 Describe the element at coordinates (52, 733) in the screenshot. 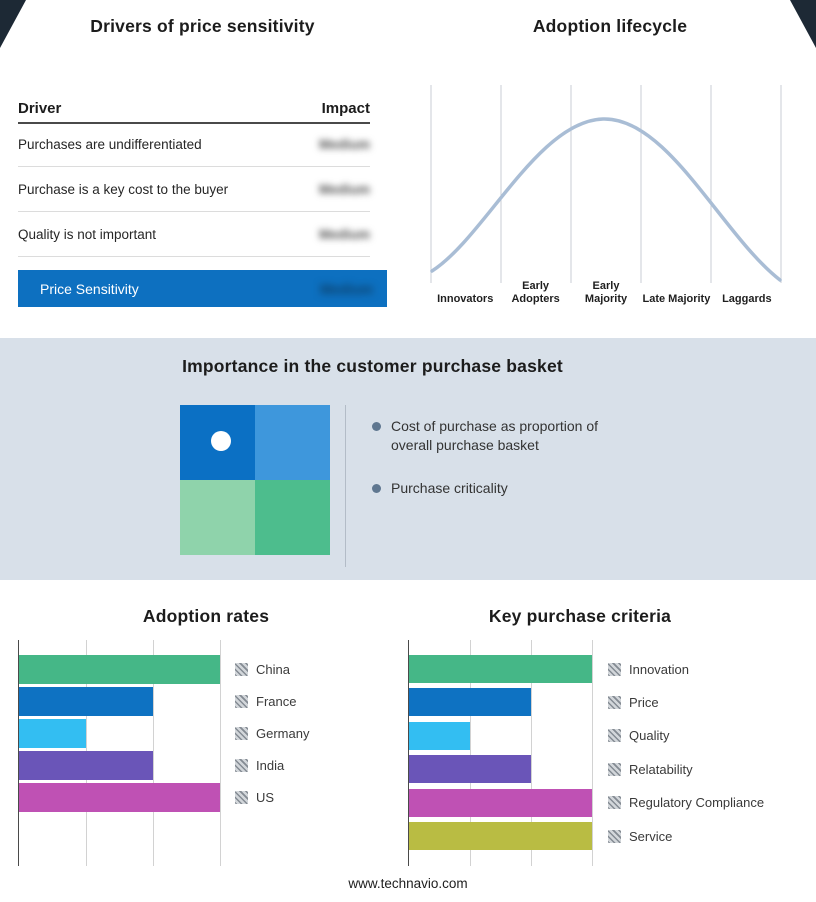

I see `bar-germany` at that location.